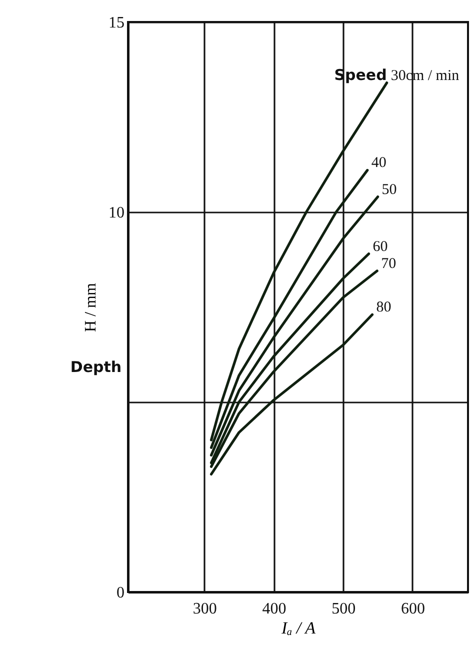  I want to click on series-label: 40, so click(378, 163).